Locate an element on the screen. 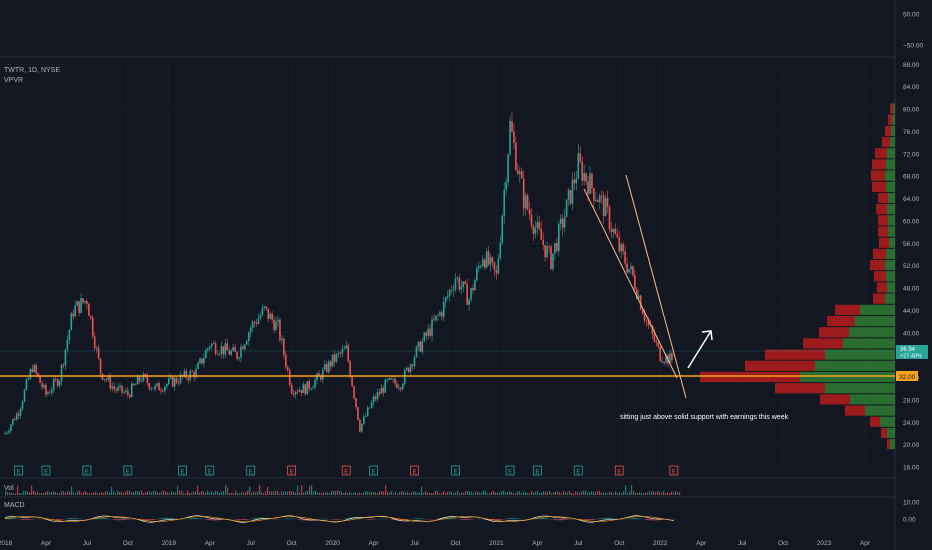  up-arrow-drawing is located at coordinates (700, 349).